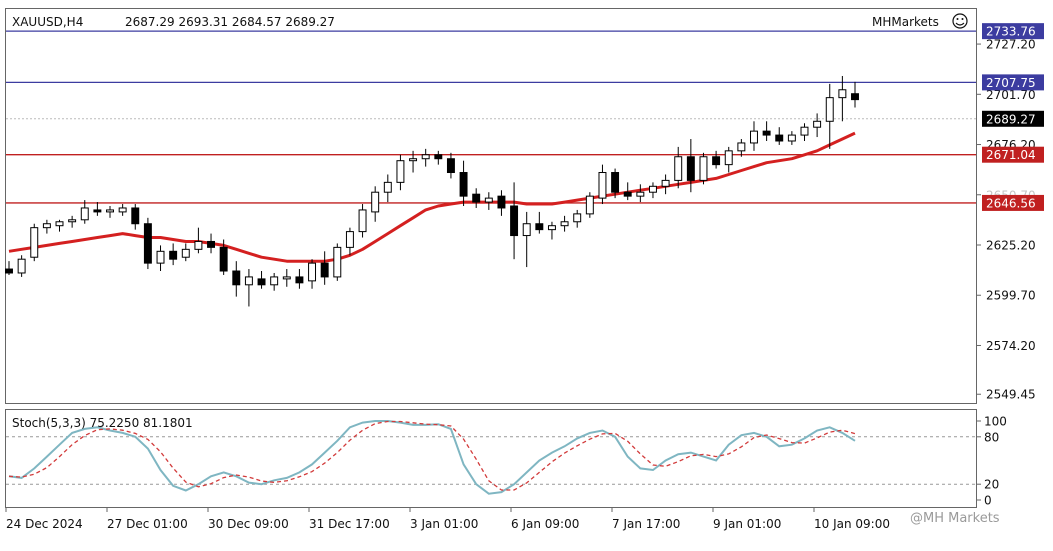 Image resolution: width=1053 pixels, height=551 pixels. Describe the element at coordinates (1011, 155) in the screenshot. I see `level-label-3: 2671.04` at that location.